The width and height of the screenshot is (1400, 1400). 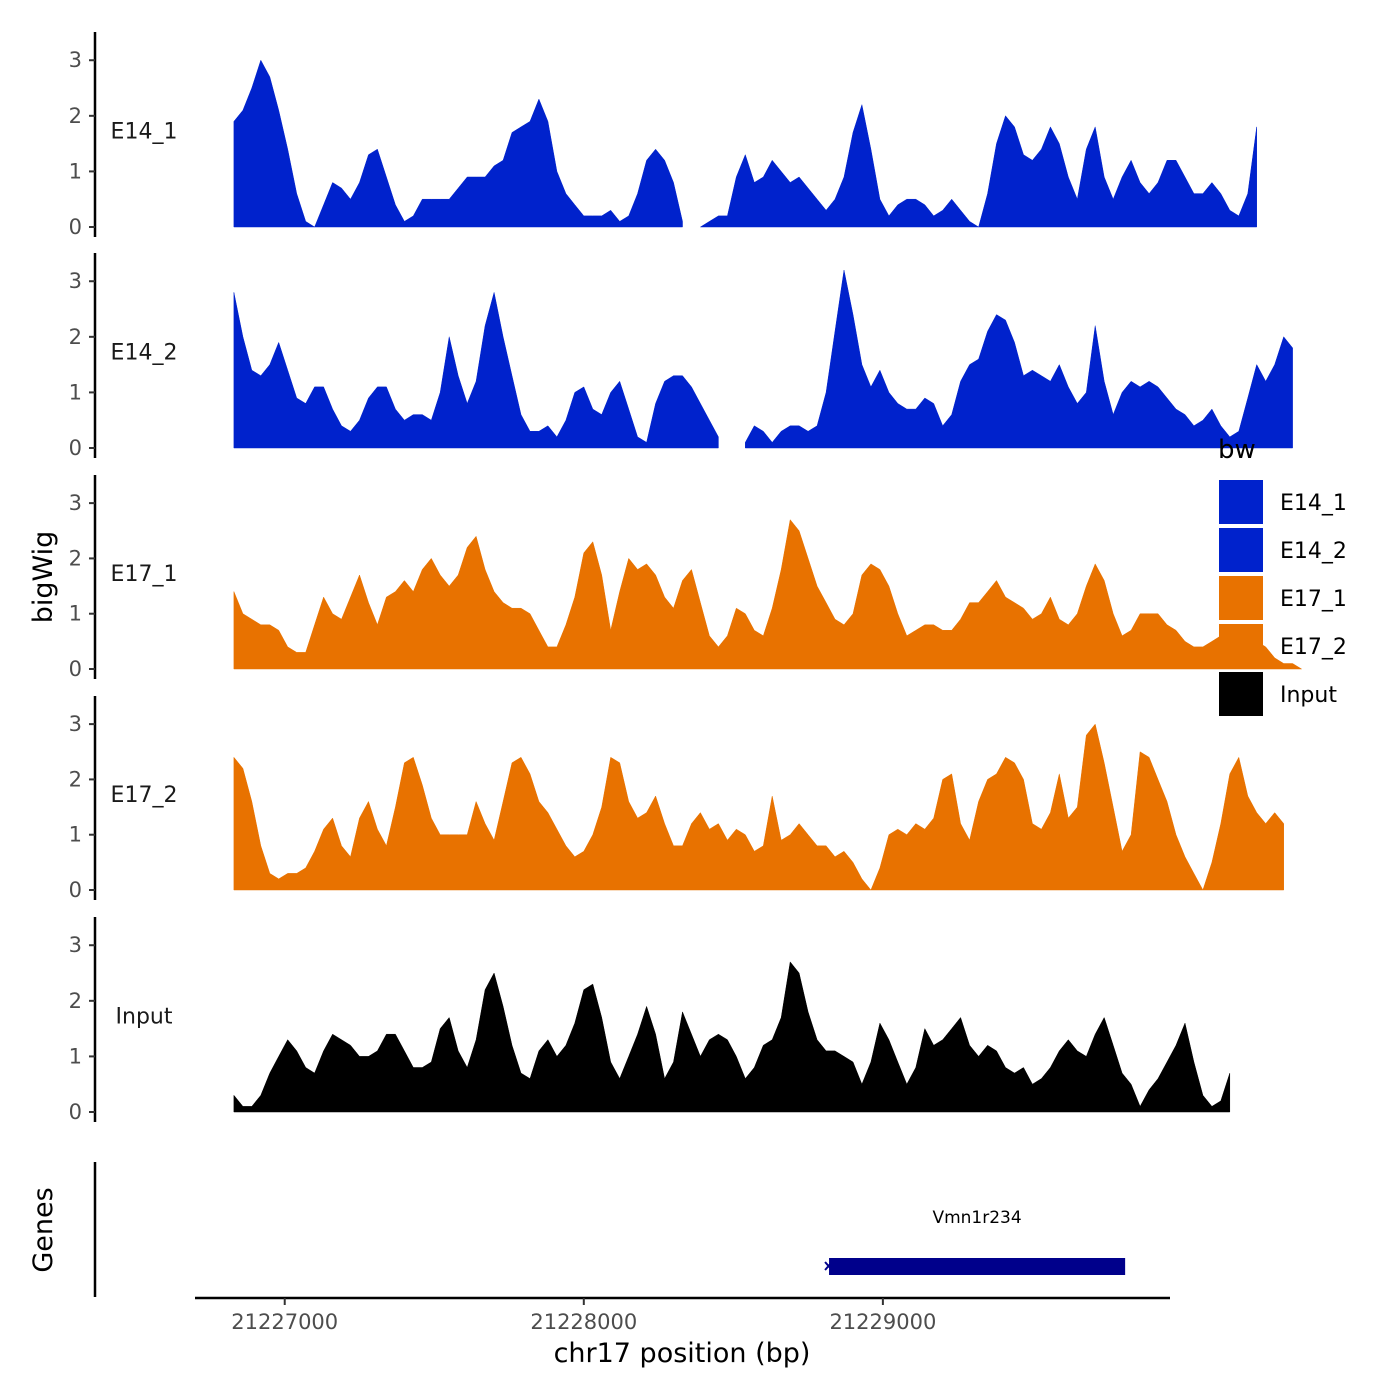 I want to click on track-e14-1: 0 1 2 3 E14_1, so click(x=663, y=135).